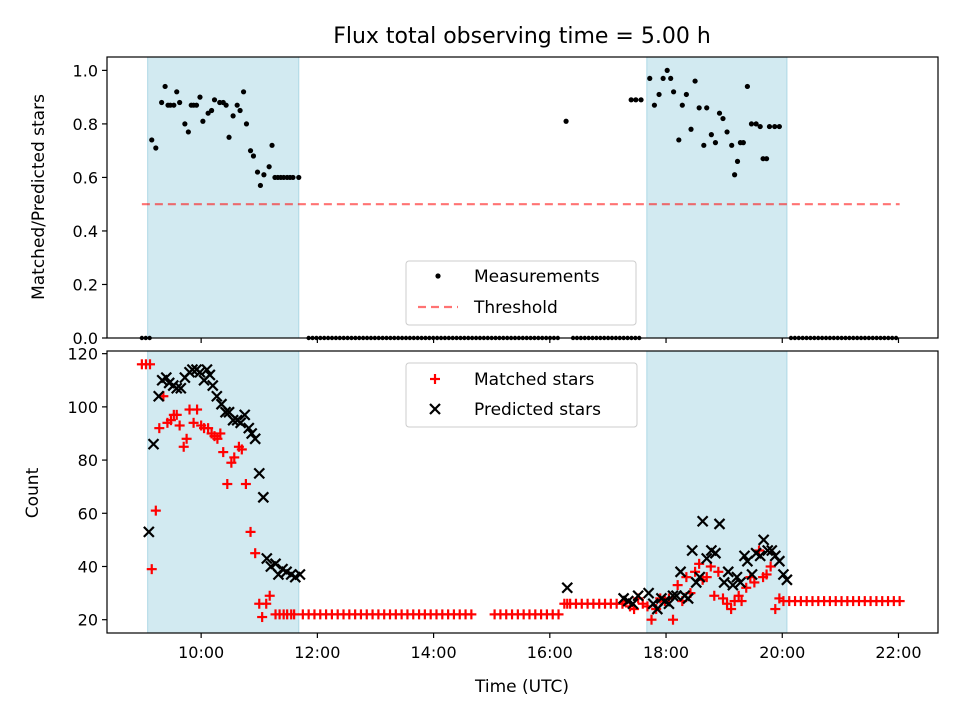 This screenshot has width=960, height=720. Describe the element at coordinates (782, 652) in the screenshot. I see `x-tick-label: 20:00` at that location.